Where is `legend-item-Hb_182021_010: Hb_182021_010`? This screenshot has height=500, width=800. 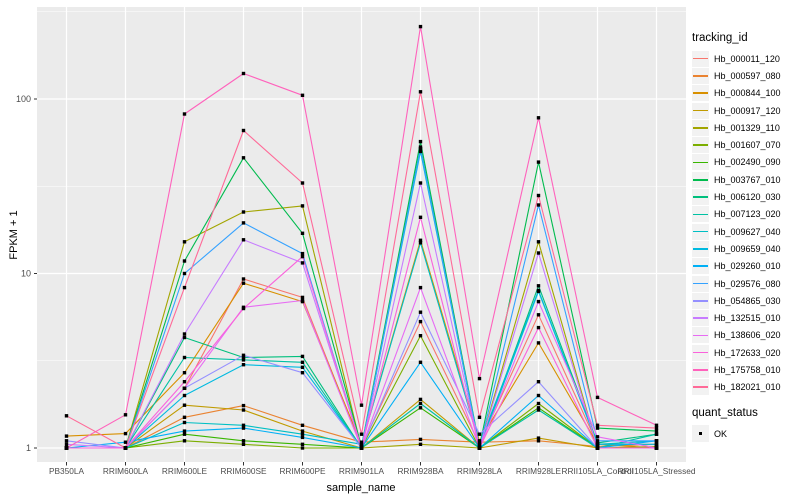 legend-item-Hb_182021_010: Hb_182021_010 is located at coordinates (745, 387).